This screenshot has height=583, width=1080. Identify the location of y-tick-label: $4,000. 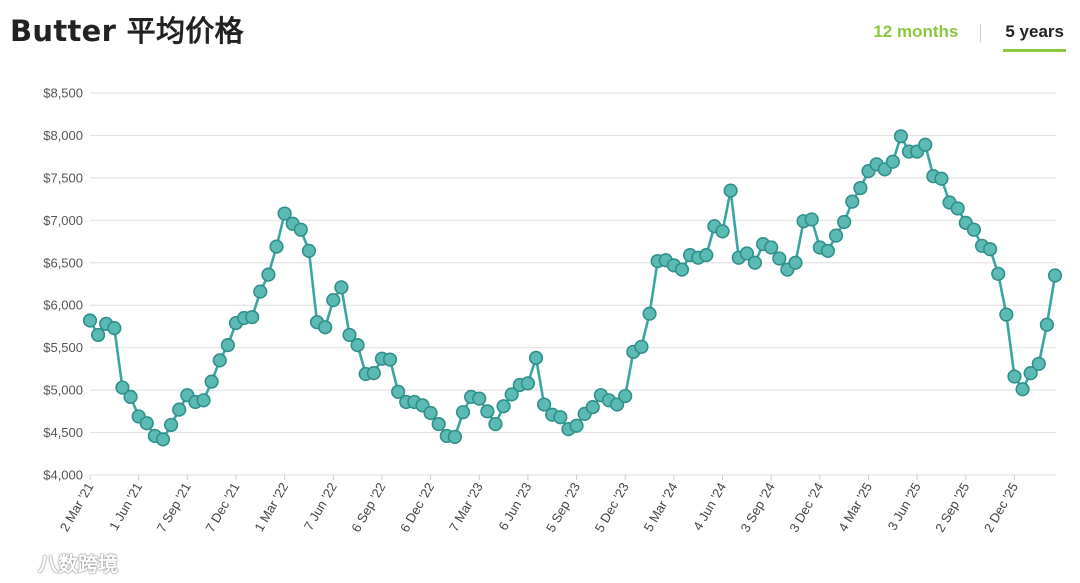
(63, 475).